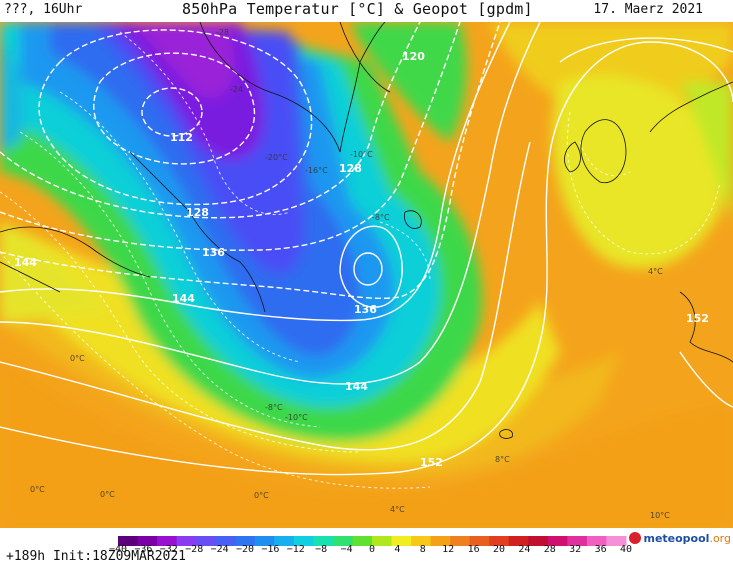 This screenshot has height=566, width=733. I want to click on logo-main: meteopool, so click(676, 538).